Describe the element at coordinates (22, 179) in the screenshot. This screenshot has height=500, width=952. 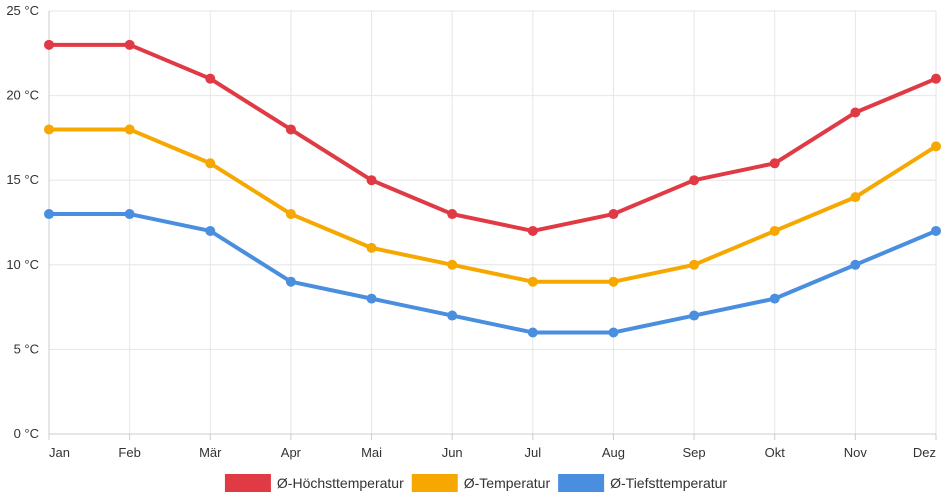
I see `y-tick-label: 15 °C` at that location.